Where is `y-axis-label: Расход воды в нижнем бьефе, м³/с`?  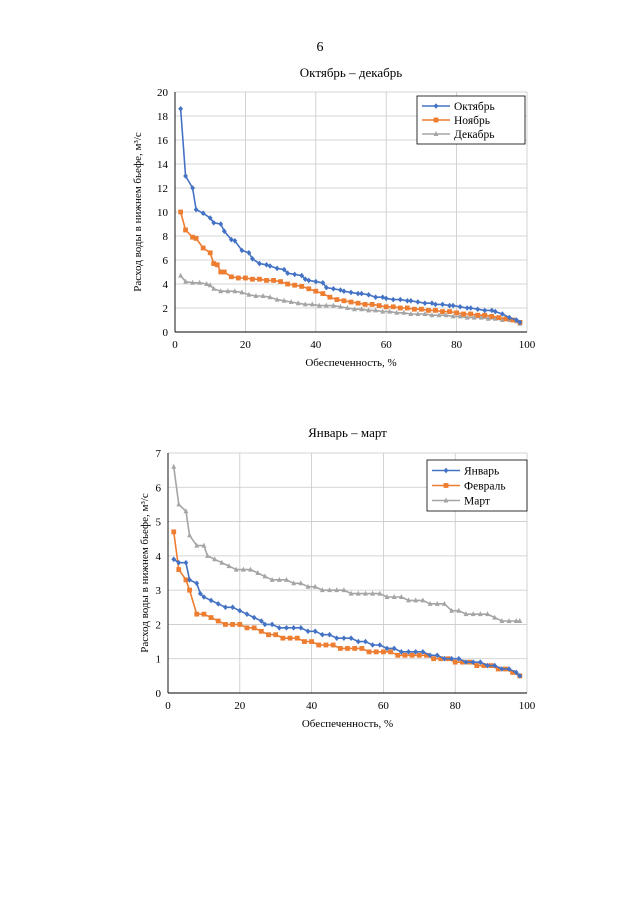
y-axis-label: Расход воды в нижнем бьефе, м³/с is located at coordinates (138, 212).